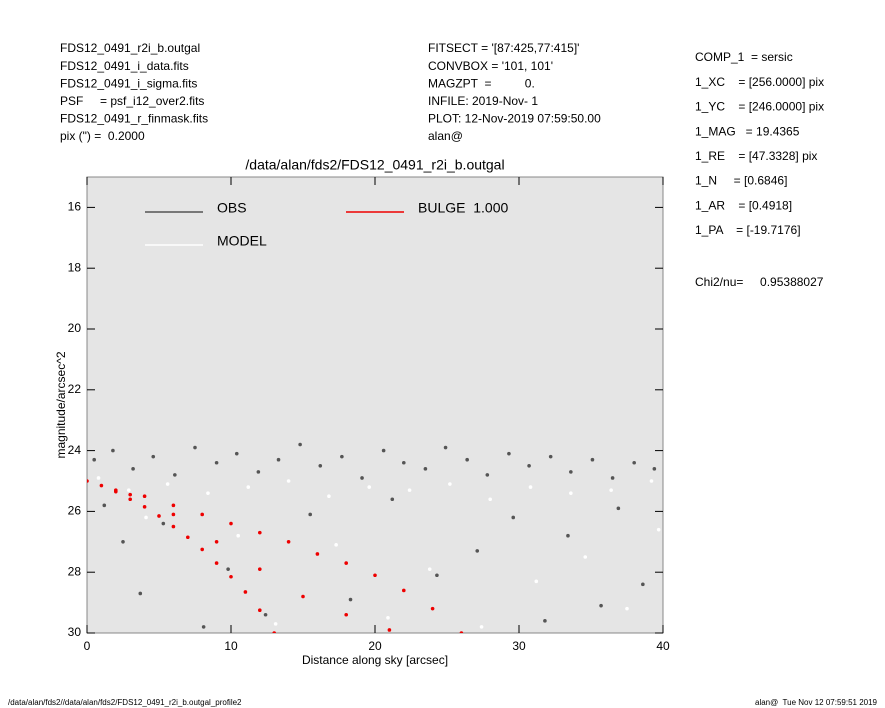 The width and height of the screenshot is (885, 708). I want to click on legend-label: OBS, so click(232, 208).